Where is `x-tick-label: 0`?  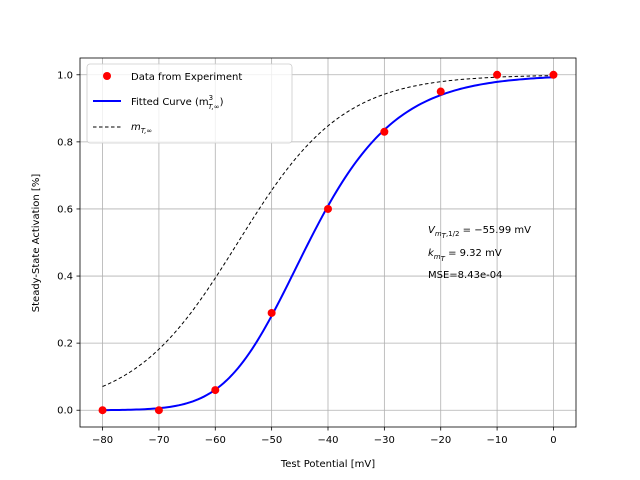
x-tick-label: 0 is located at coordinates (553, 440).